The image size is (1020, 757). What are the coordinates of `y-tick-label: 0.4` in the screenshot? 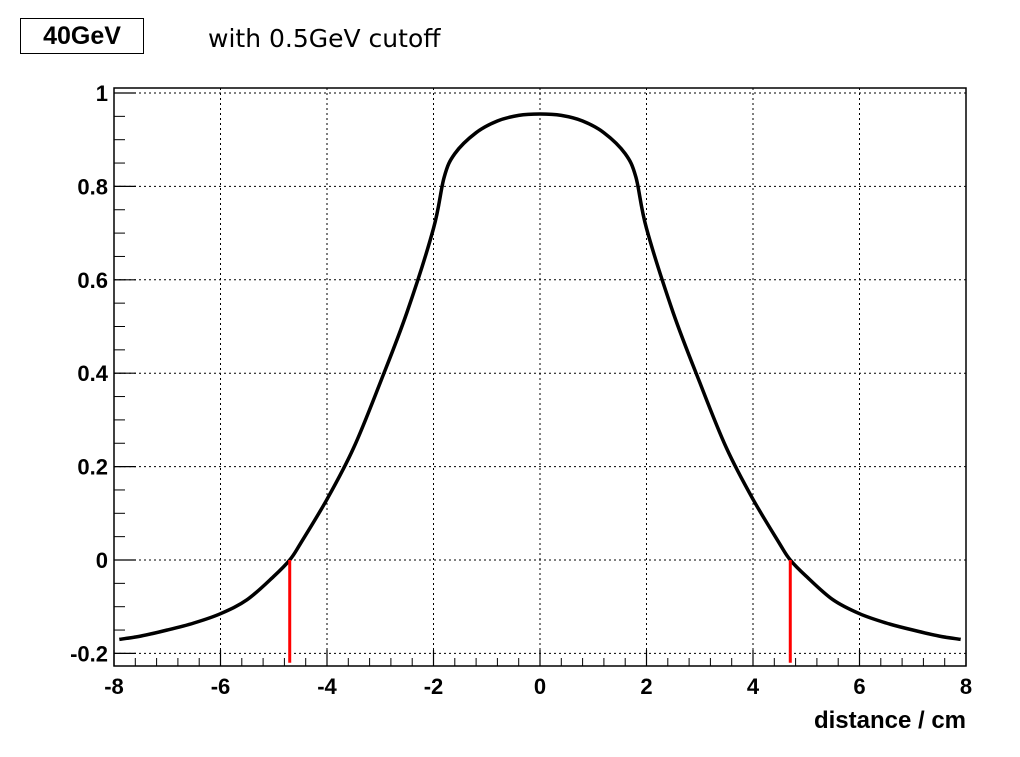 It's located at (92, 373).